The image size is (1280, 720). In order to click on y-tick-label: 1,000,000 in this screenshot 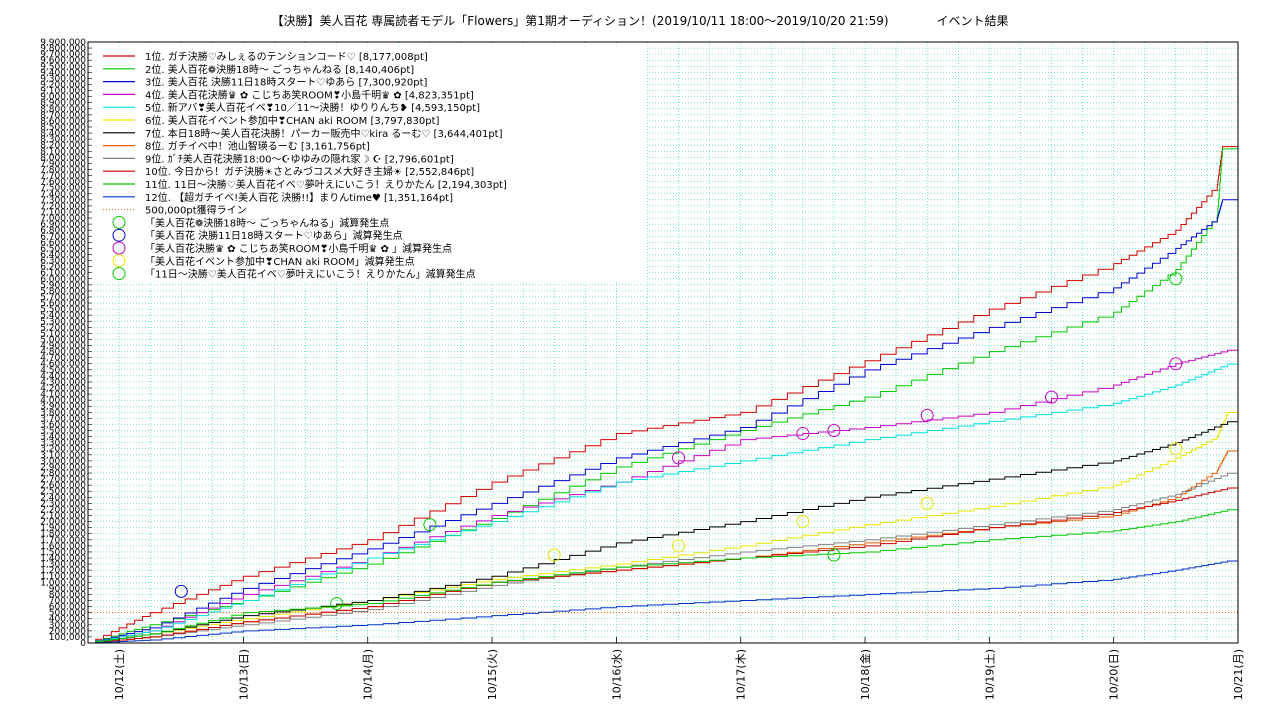, I will do `click(63, 583)`.